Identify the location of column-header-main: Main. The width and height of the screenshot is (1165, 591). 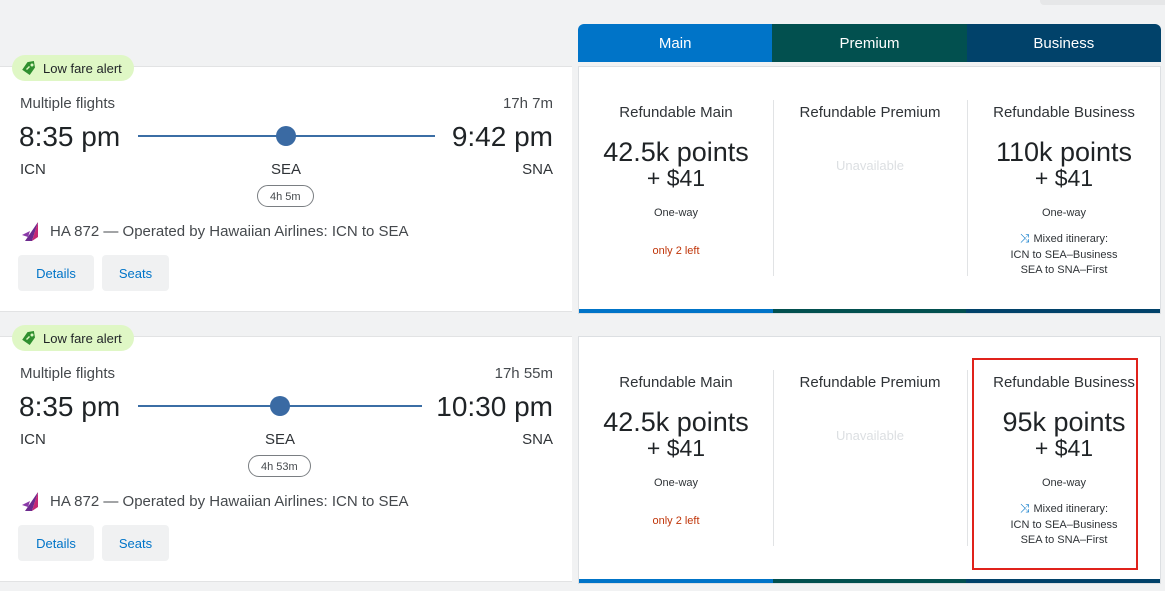
(675, 43).